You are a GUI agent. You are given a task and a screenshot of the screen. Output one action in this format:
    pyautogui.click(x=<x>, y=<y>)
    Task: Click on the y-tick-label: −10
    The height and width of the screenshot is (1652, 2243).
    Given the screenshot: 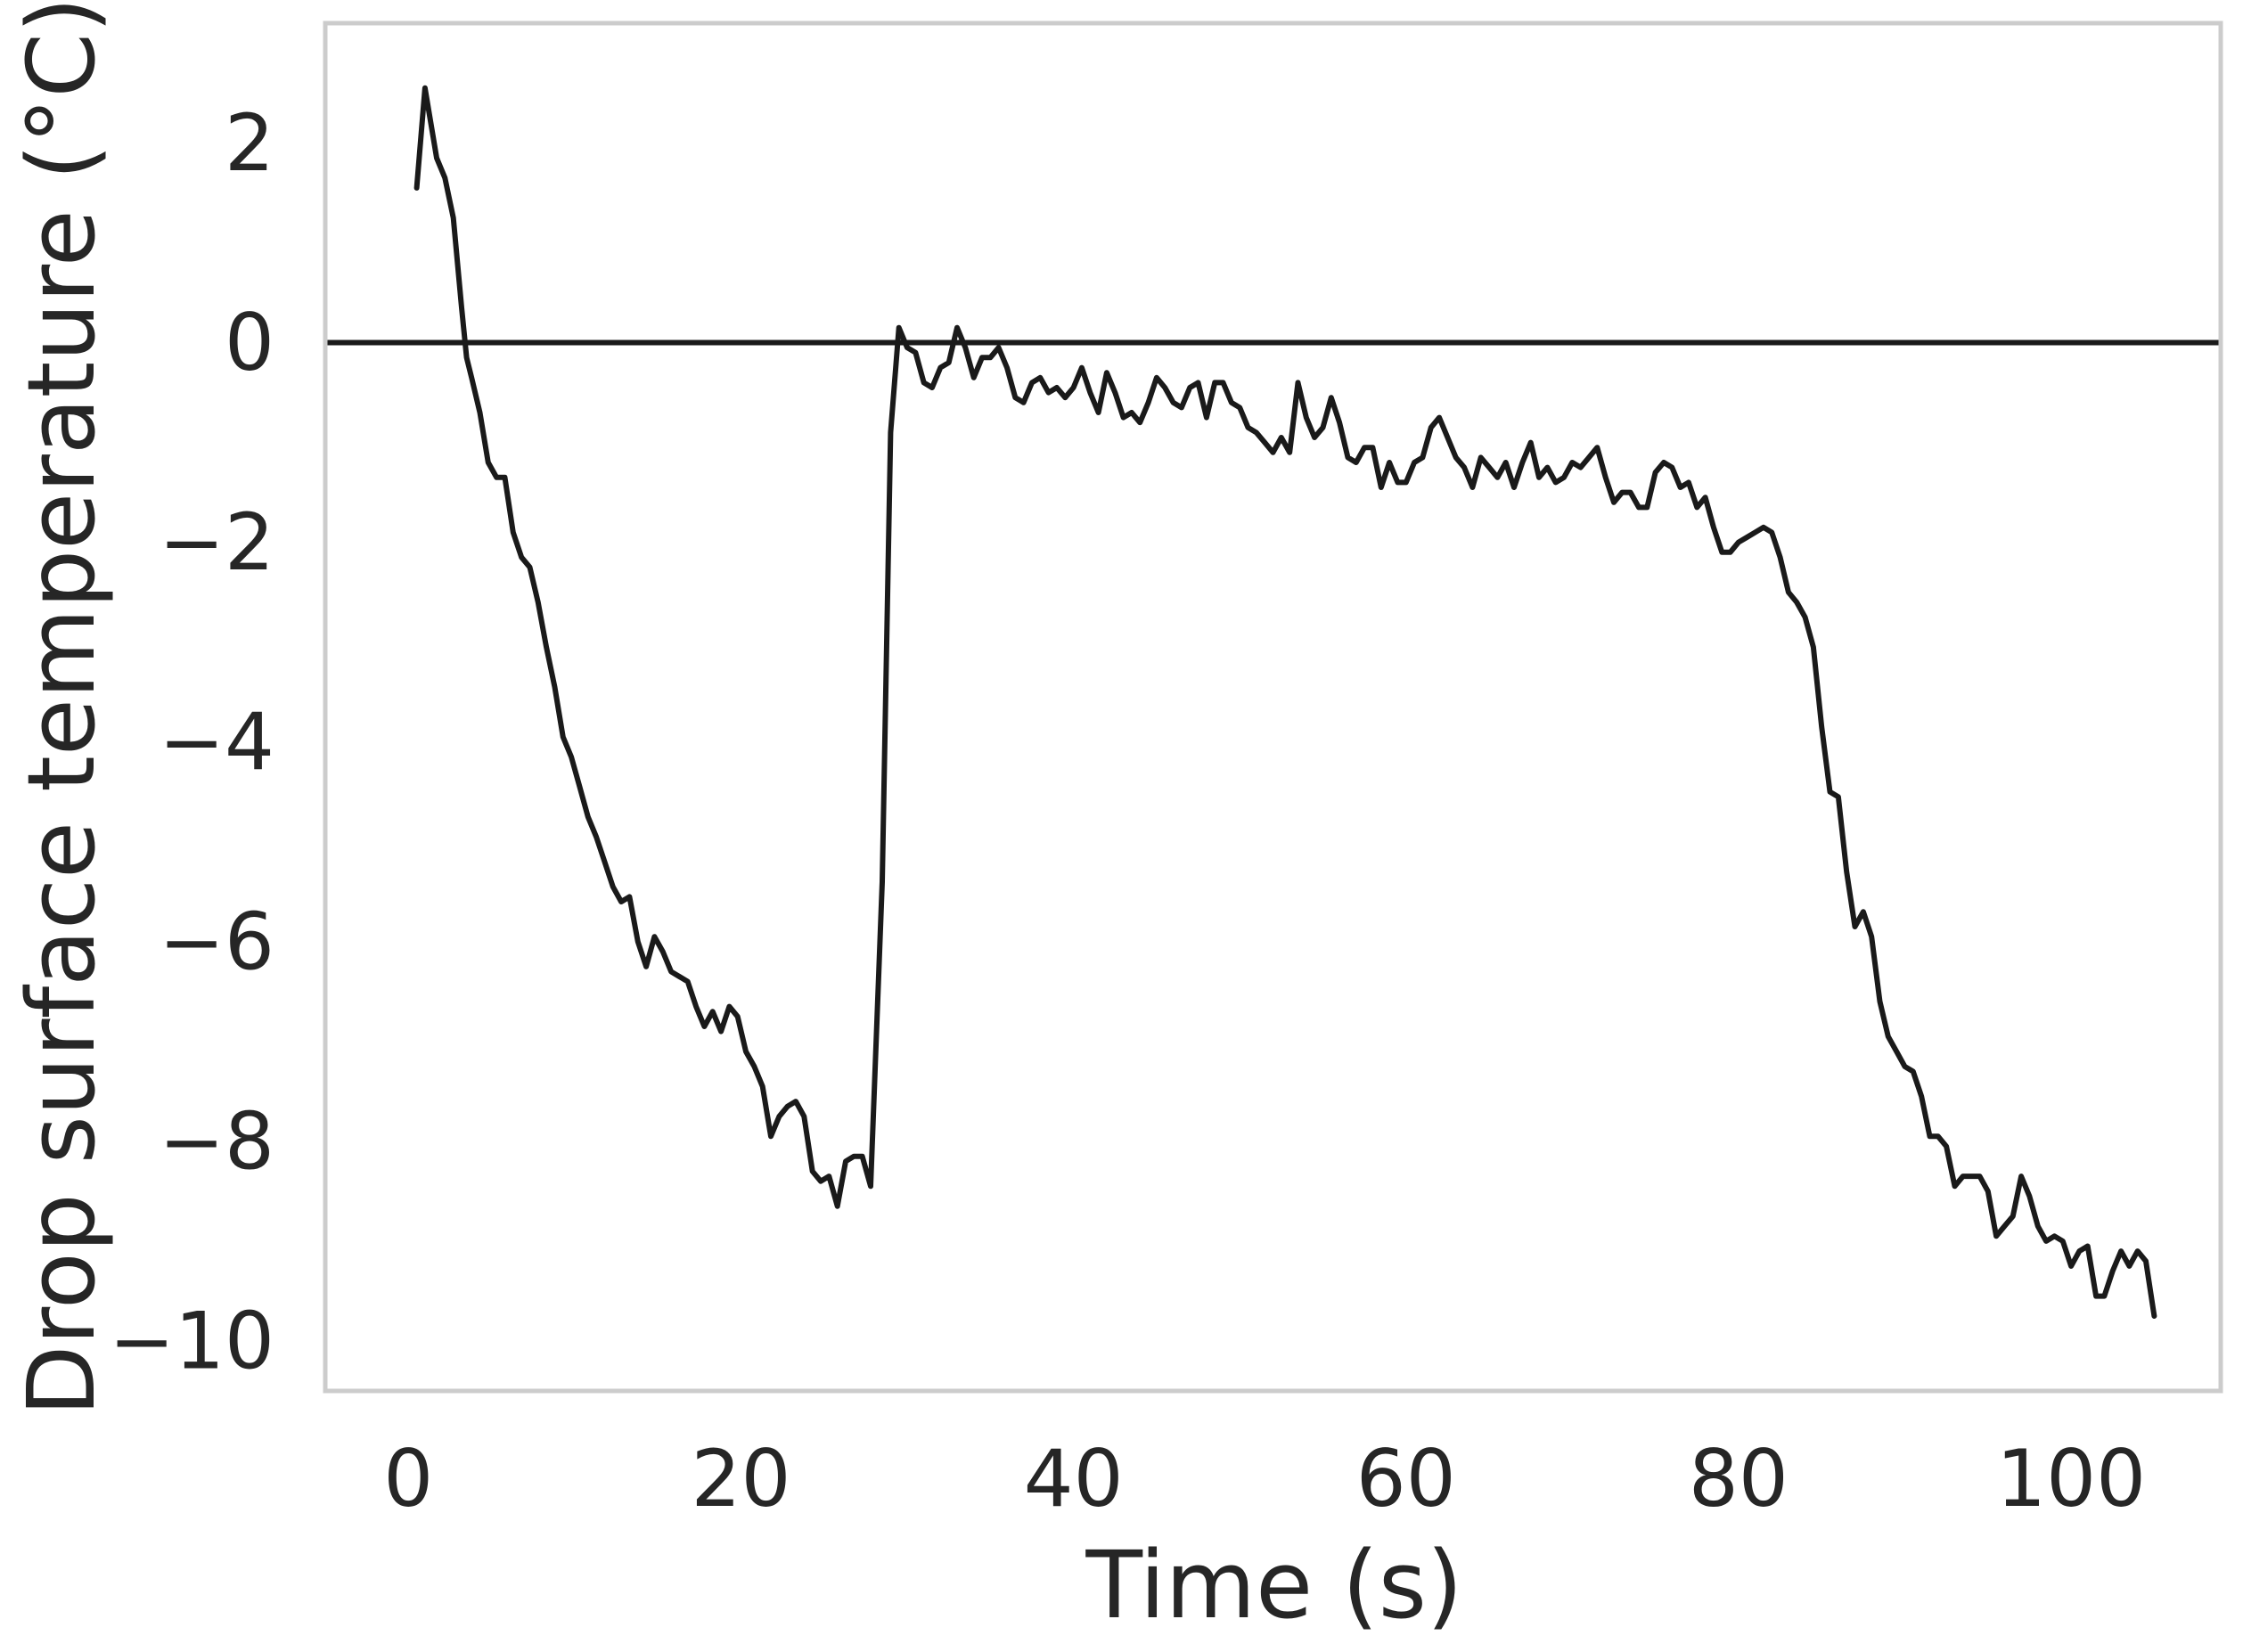 What is the action you would take?
    pyautogui.click(x=192, y=1340)
    